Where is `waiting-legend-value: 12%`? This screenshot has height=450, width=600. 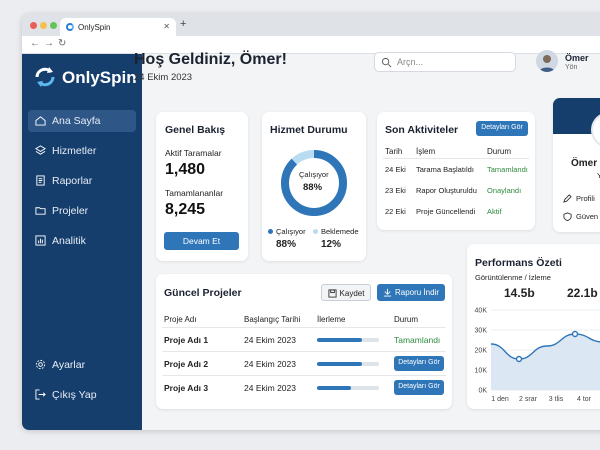 waiting-legend-value: 12% is located at coordinates (331, 244).